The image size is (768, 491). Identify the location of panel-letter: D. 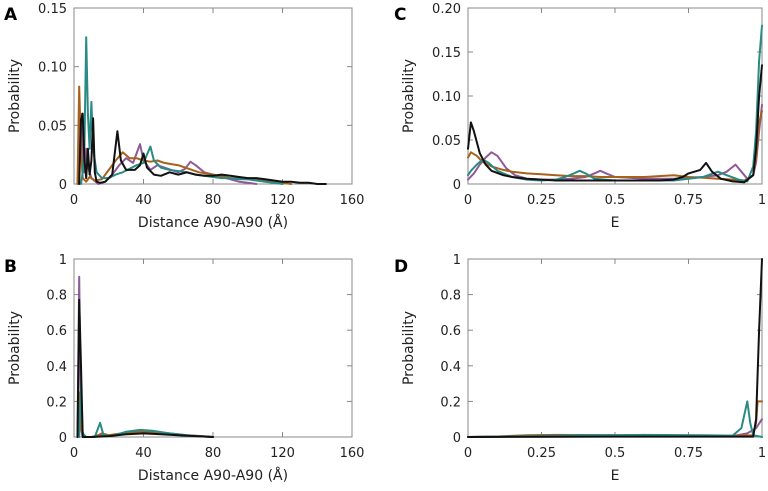
(401, 267).